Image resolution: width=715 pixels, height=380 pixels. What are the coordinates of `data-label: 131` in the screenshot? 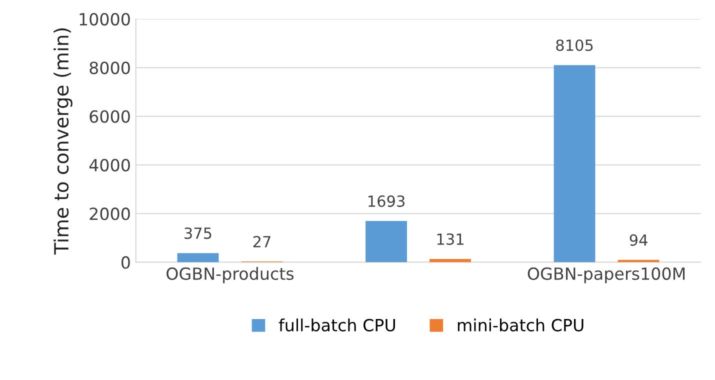 It's located at (450, 239).